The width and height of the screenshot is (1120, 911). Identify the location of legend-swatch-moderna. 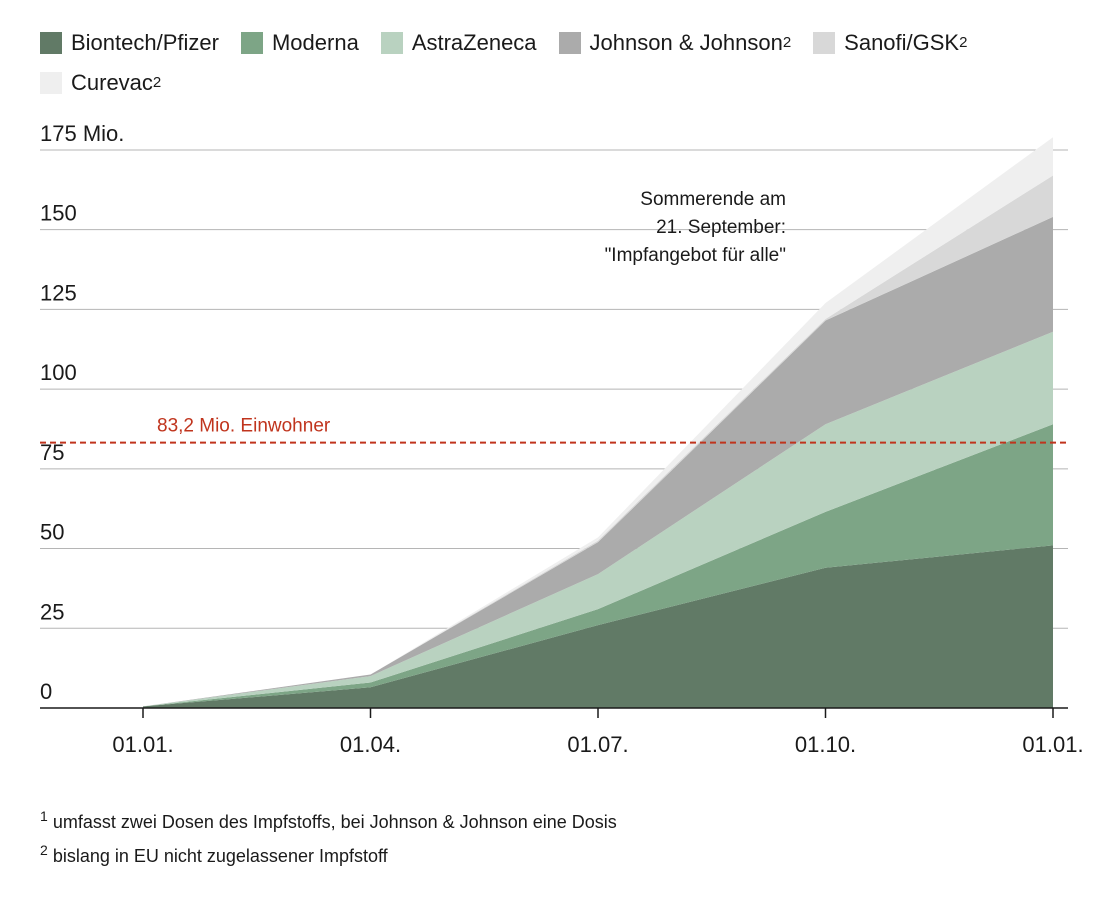
(251, 43).